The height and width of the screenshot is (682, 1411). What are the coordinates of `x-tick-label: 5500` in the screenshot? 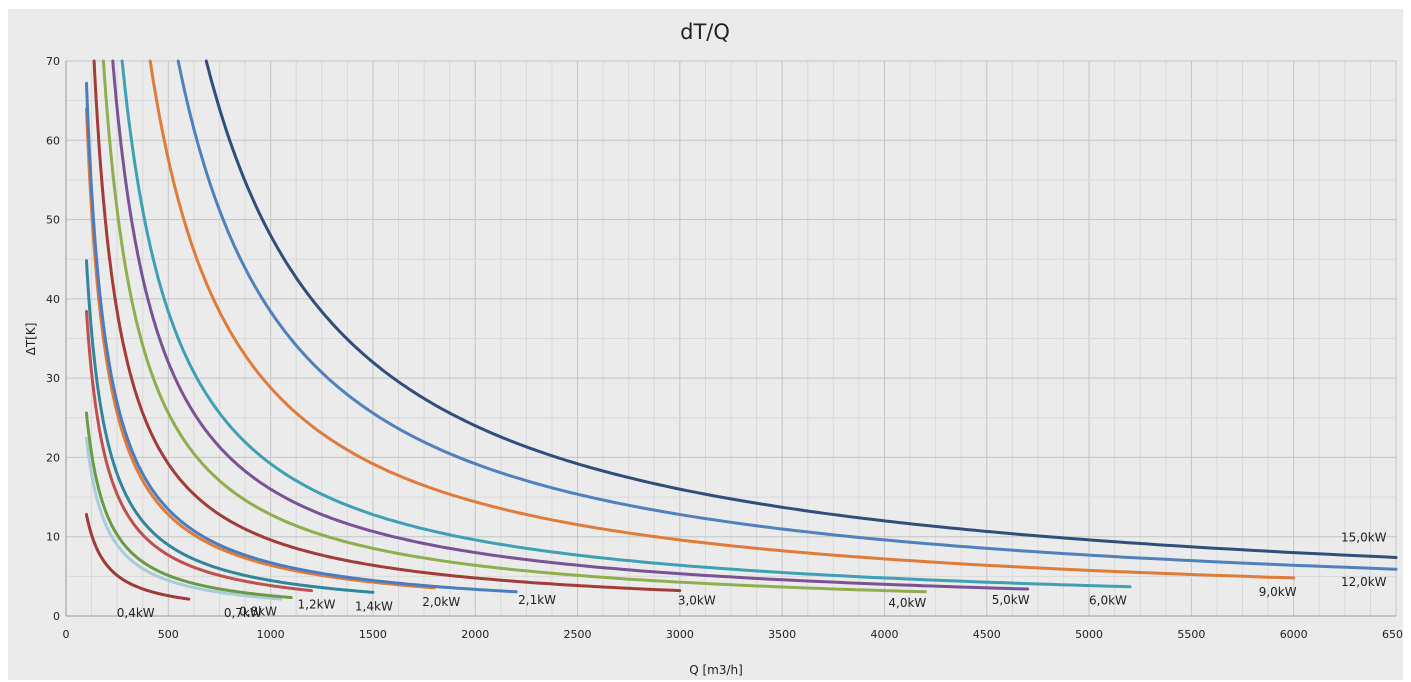 It's located at (1191, 634).